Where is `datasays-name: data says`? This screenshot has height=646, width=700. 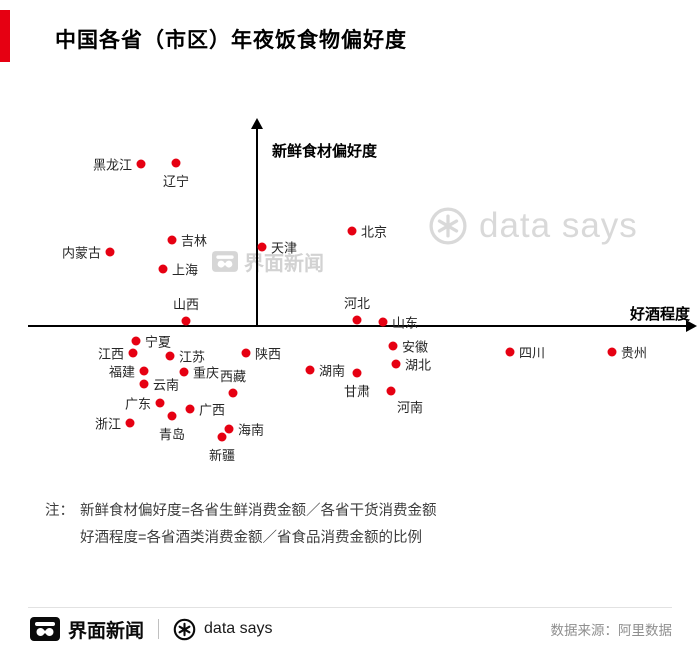 datasays-name: data says is located at coordinates (238, 628).